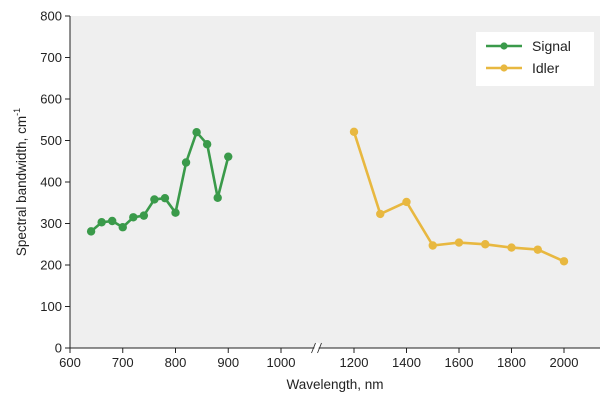  Describe the element at coordinates (51, 16) in the screenshot. I see `y-tick-label: 800` at that location.